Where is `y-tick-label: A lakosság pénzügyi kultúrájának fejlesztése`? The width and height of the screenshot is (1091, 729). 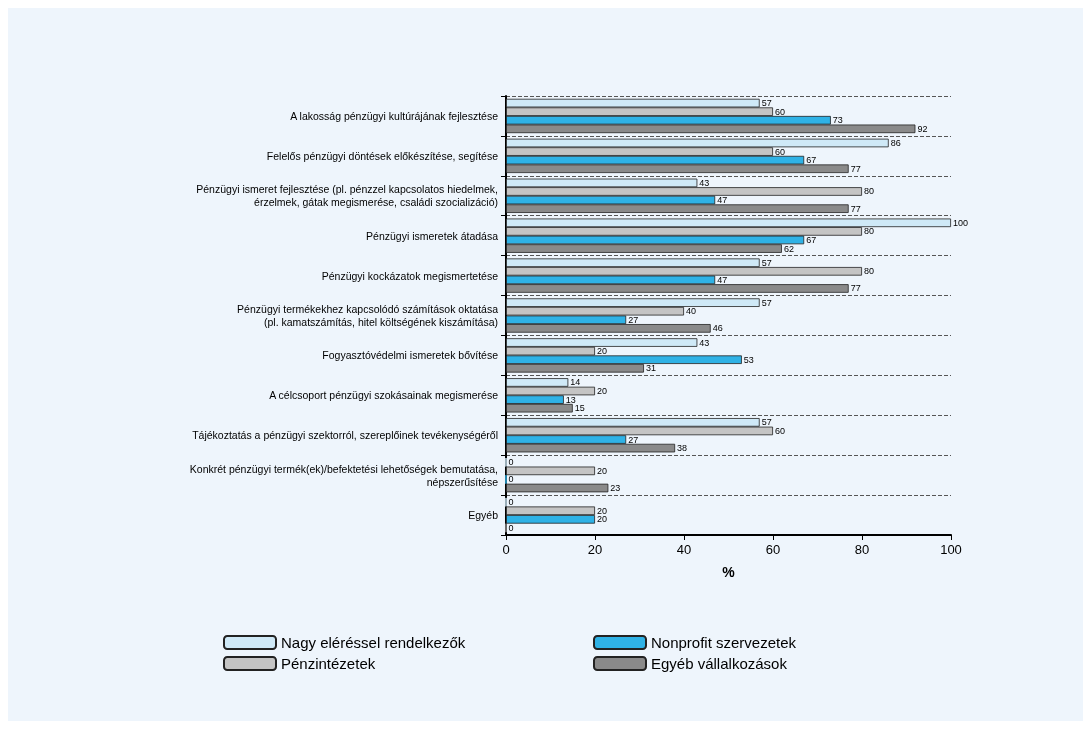
y-tick-label: A lakosság pénzügyi kultúrájának fejlesztése is located at coordinates (394, 115).